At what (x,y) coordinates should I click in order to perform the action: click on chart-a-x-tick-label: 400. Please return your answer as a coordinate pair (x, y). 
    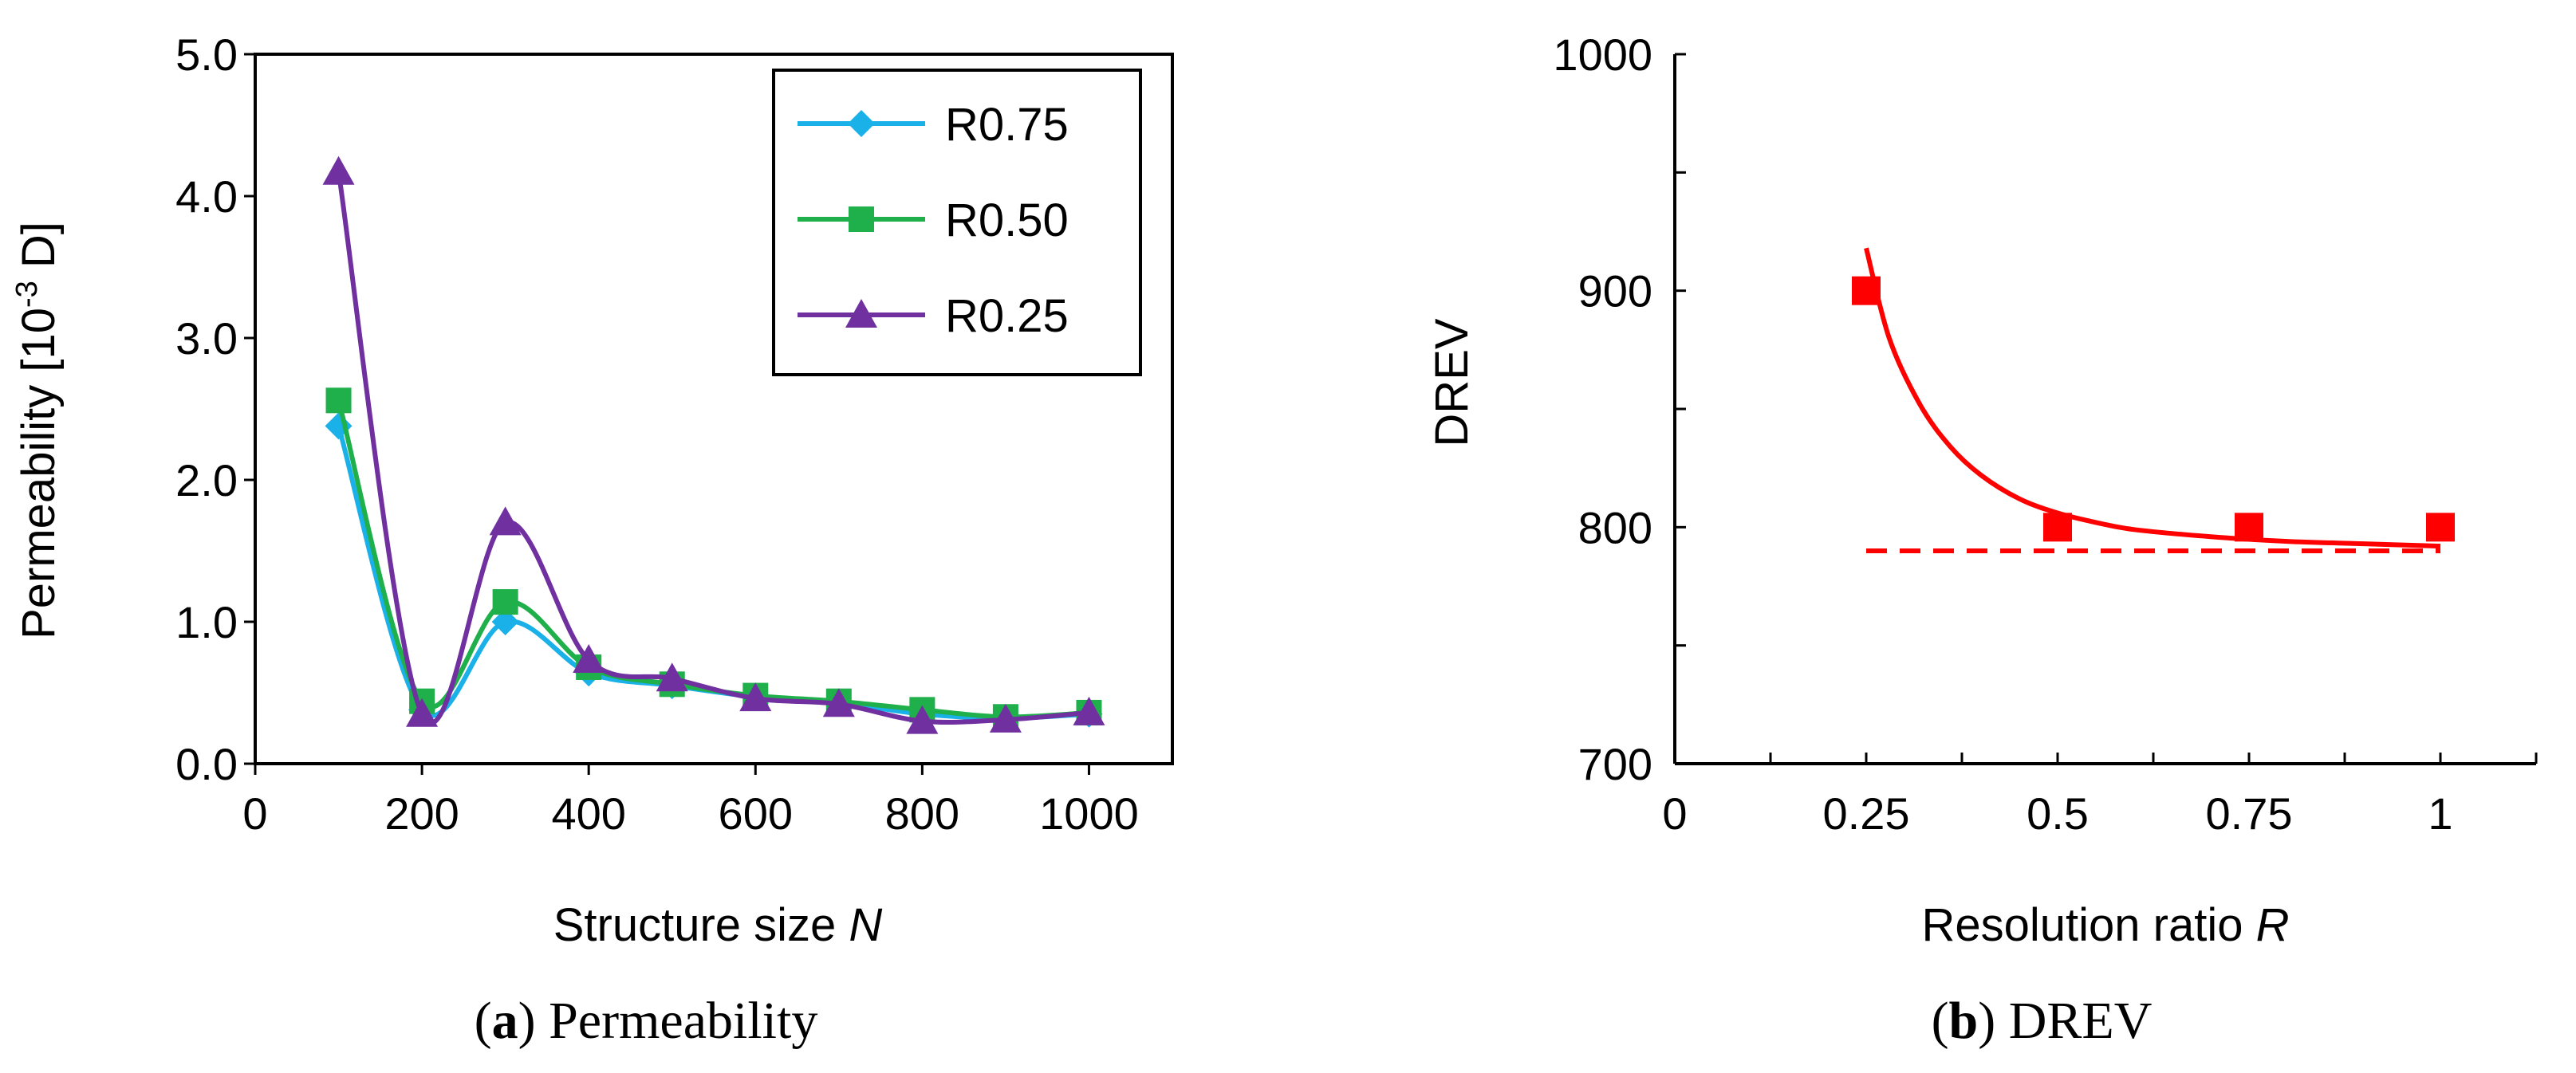
    Looking at the image, I should click on (588, 813).